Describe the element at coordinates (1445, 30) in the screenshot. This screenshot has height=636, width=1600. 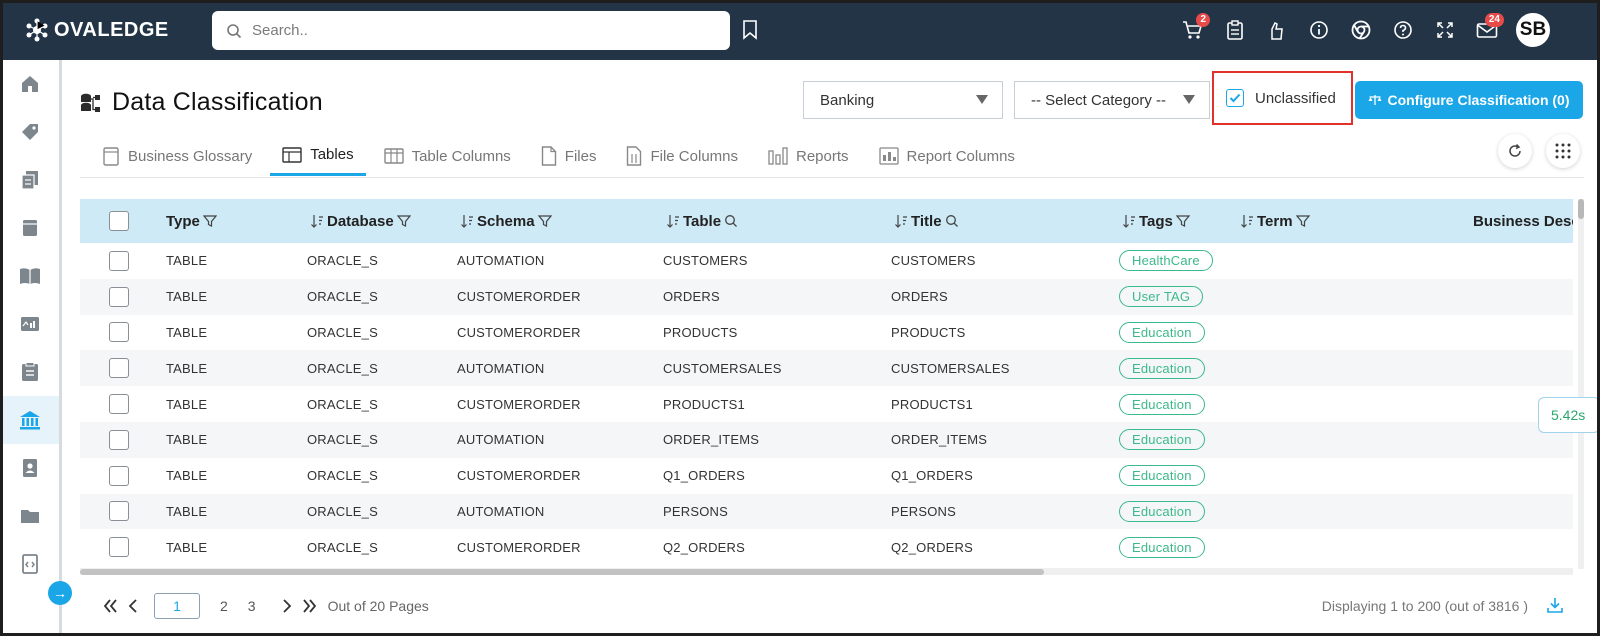
I see `fullscreen-button` at that location.